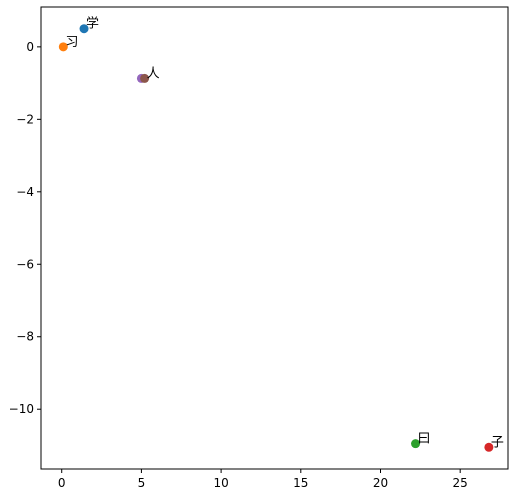 The height and width of the screenshot is (503, 515). I want to click on point-label: 子, so click(497, 442).